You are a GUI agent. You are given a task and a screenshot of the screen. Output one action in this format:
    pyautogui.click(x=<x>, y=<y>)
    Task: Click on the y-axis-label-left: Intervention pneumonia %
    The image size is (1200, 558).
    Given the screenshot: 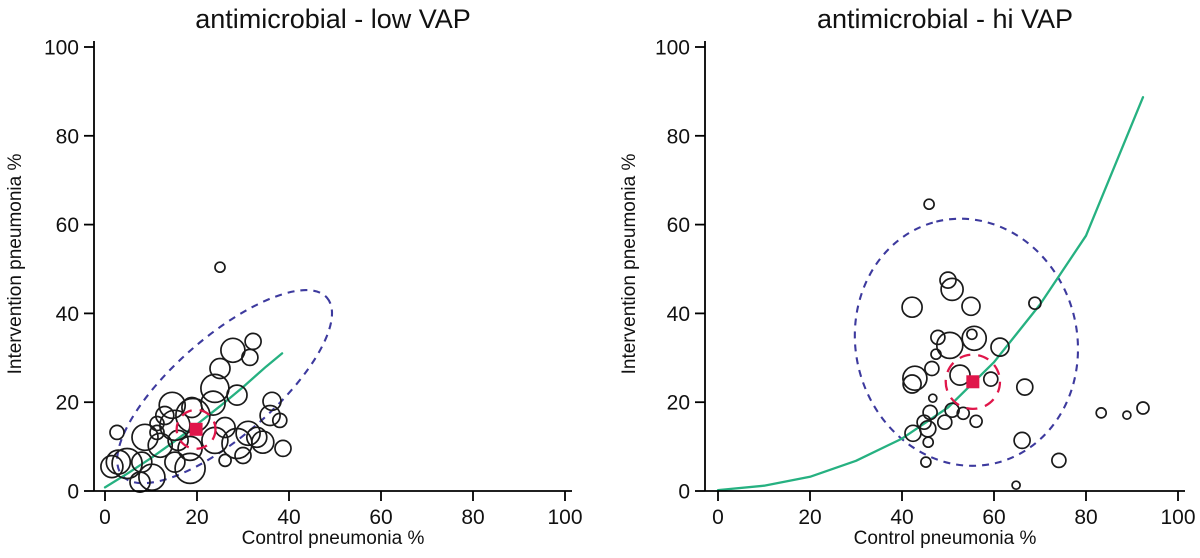 What is the action you would take?
    pyautogui.click(x=15, y=264)
    